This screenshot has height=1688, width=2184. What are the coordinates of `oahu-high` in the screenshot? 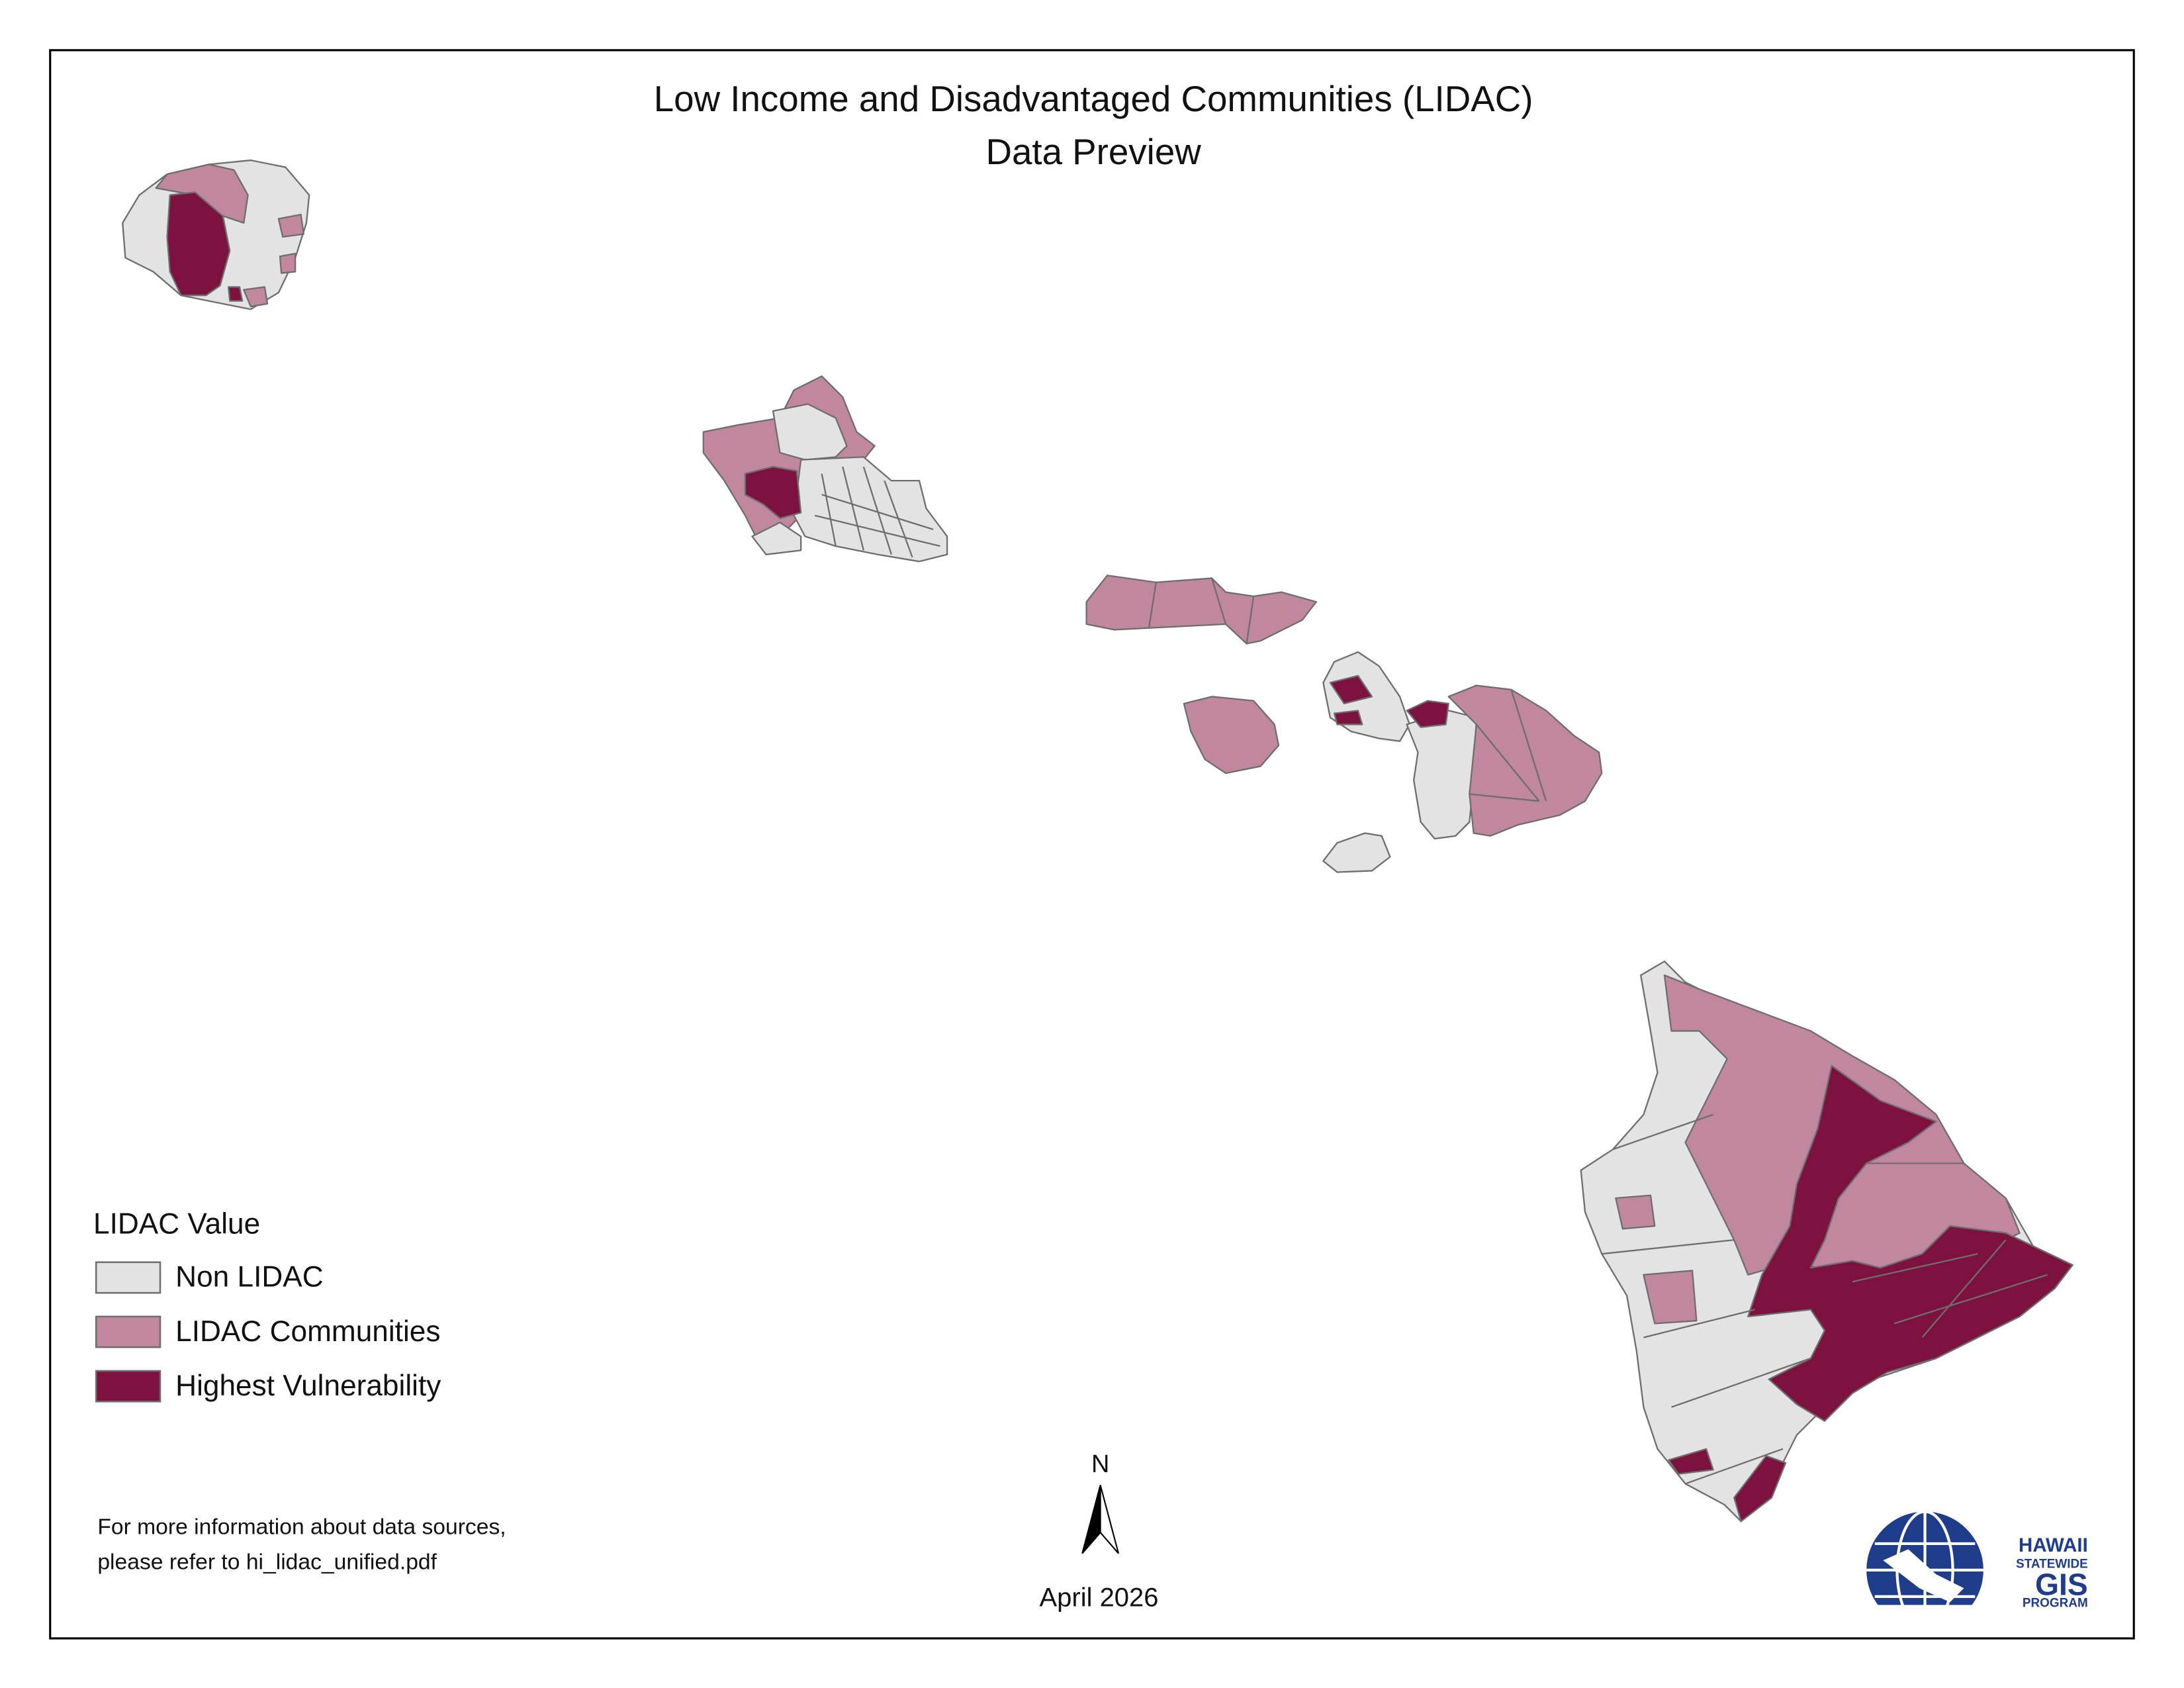 It's located at (773, 492).